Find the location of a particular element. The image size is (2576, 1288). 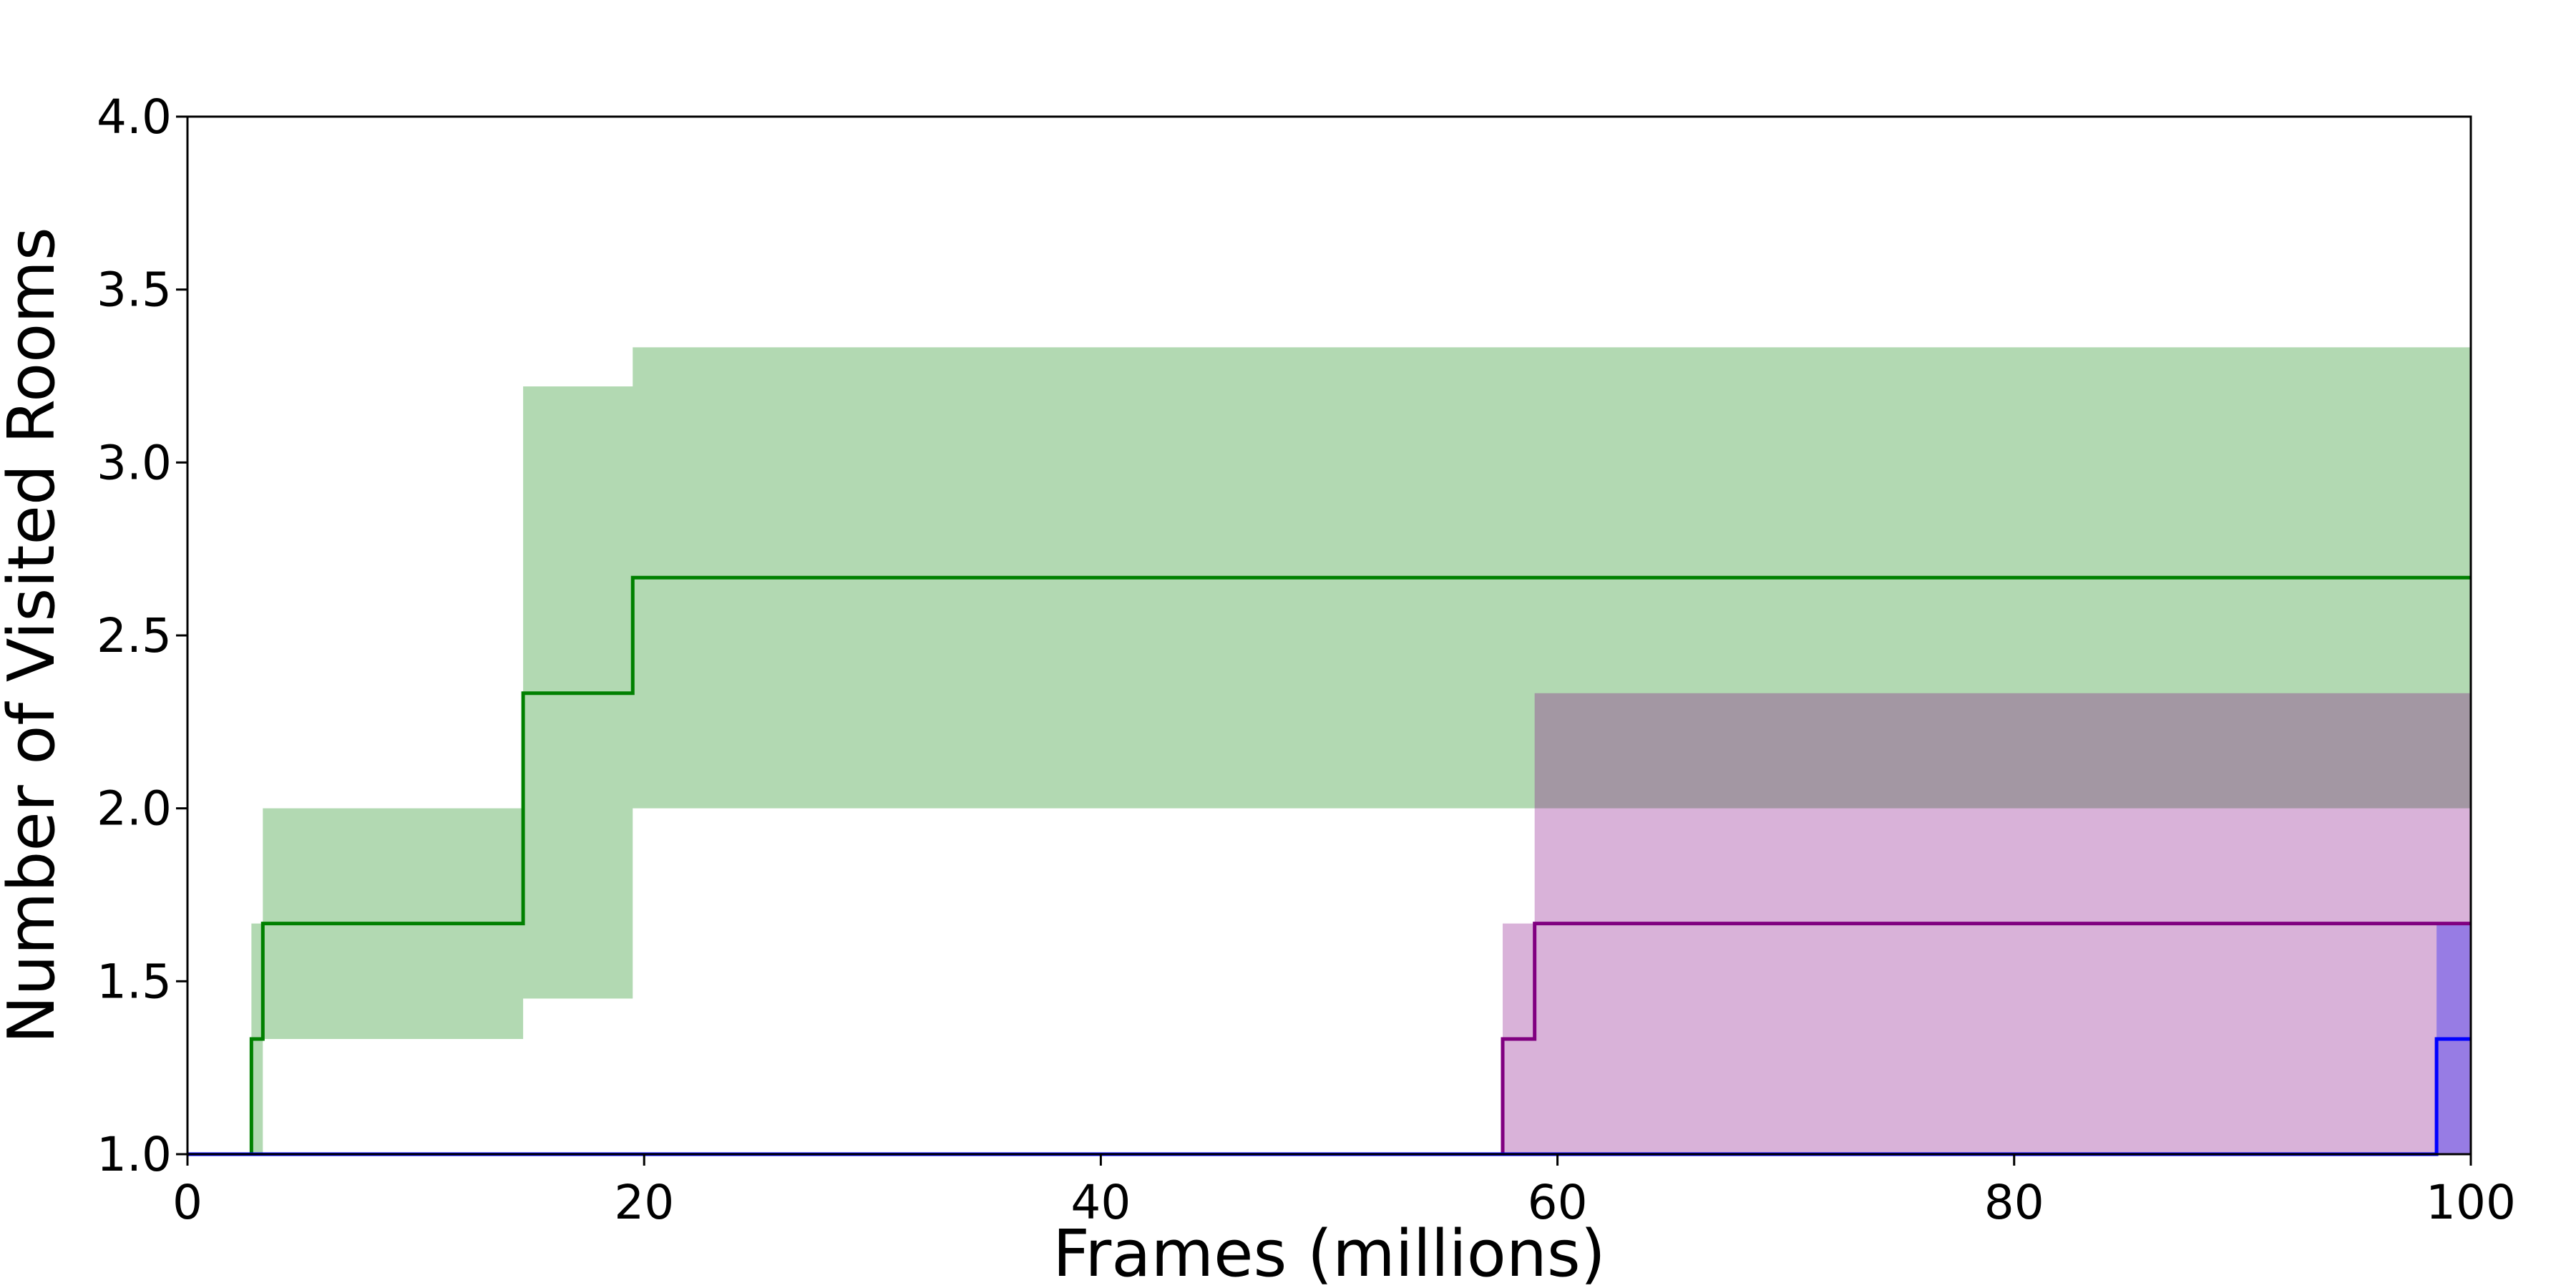

x-tick-label: 100 is located at coordinates (2471, 1202).